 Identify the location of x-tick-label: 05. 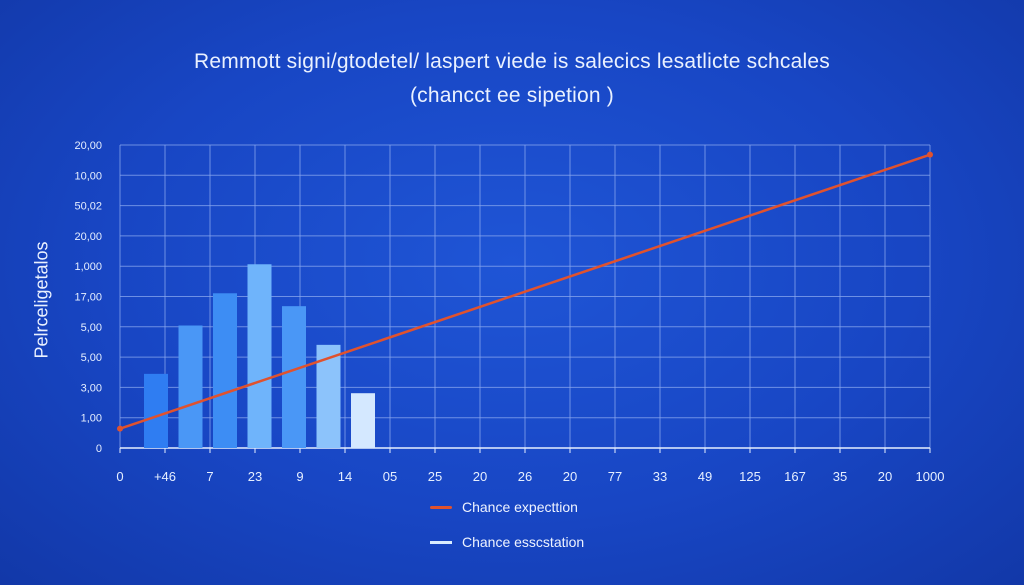
(390, 476).